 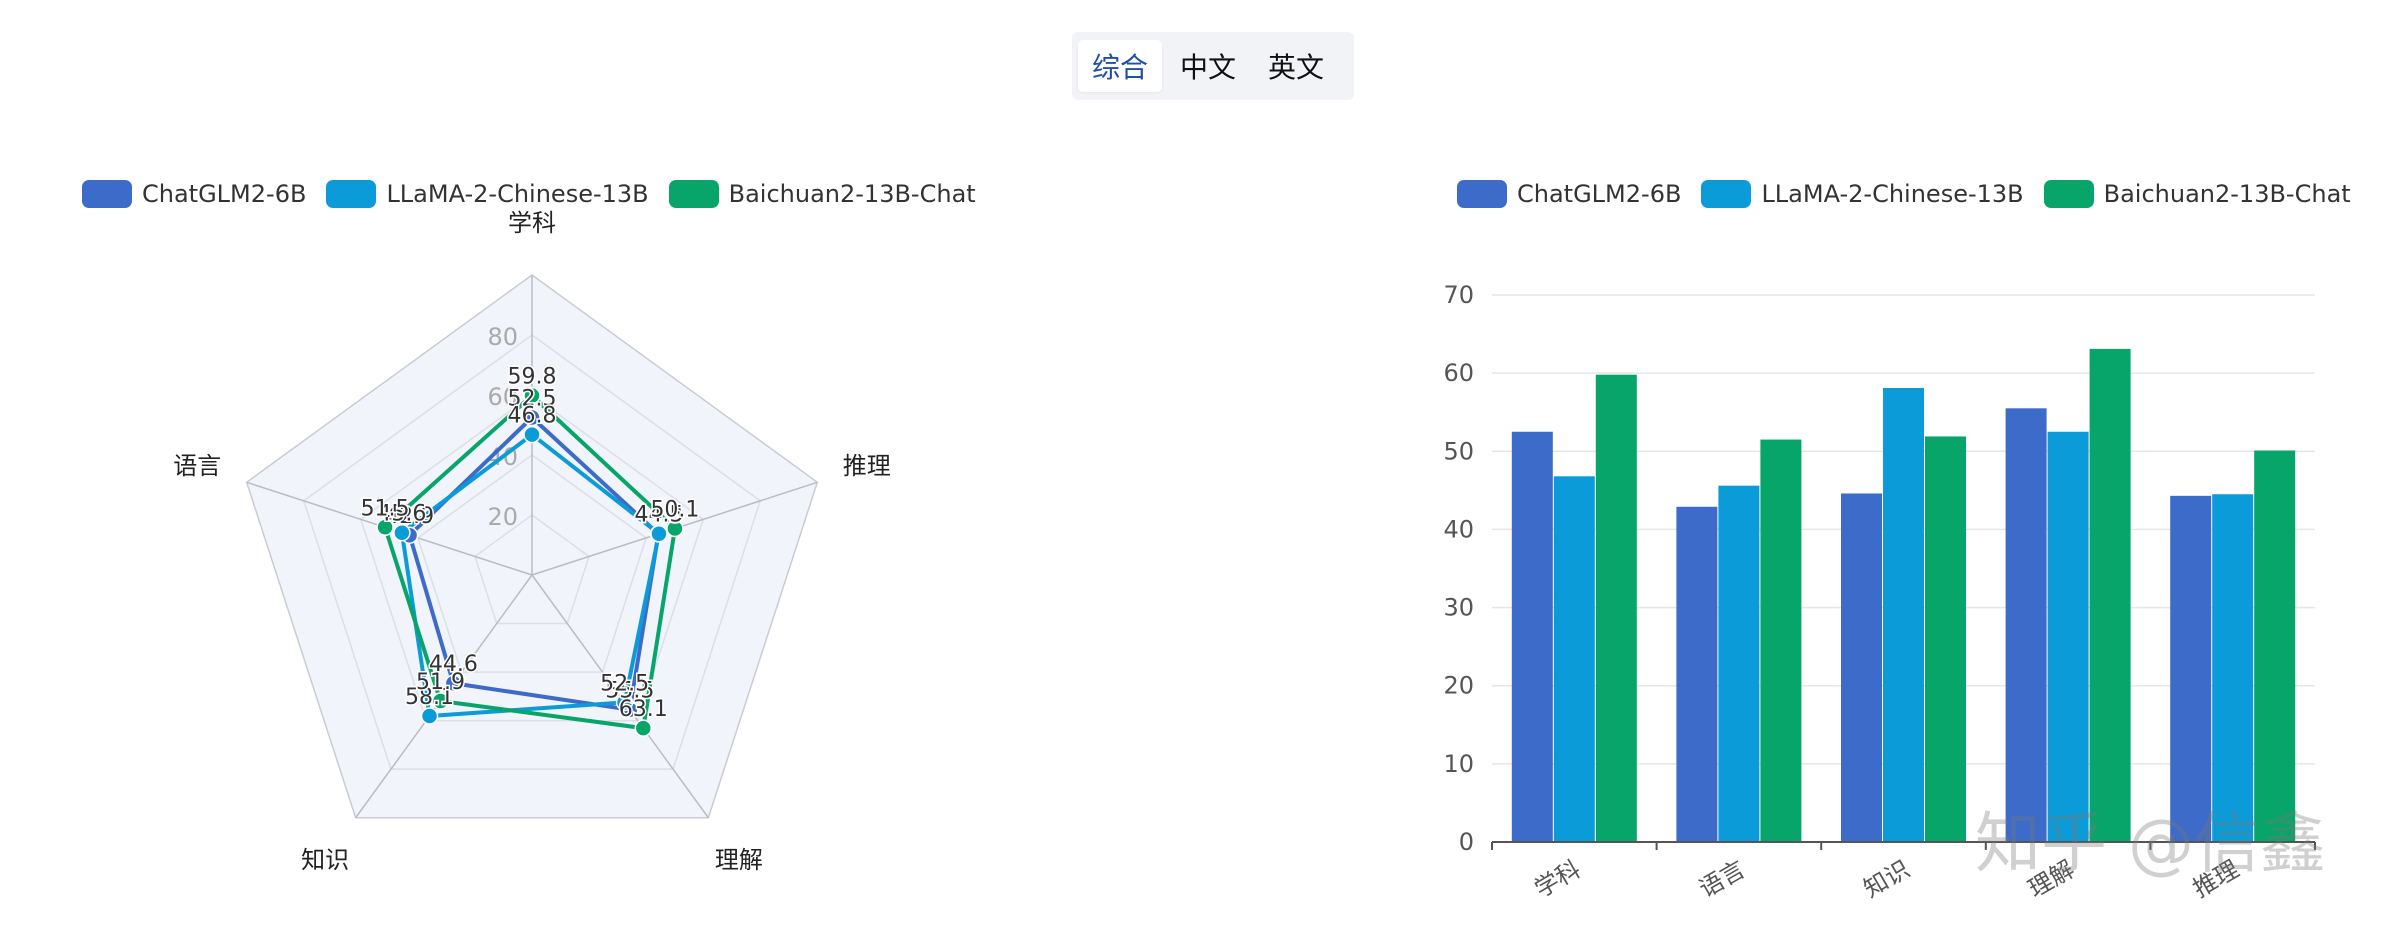 I want to click on y-tick-label: 30, so click(x=1458, y=608).